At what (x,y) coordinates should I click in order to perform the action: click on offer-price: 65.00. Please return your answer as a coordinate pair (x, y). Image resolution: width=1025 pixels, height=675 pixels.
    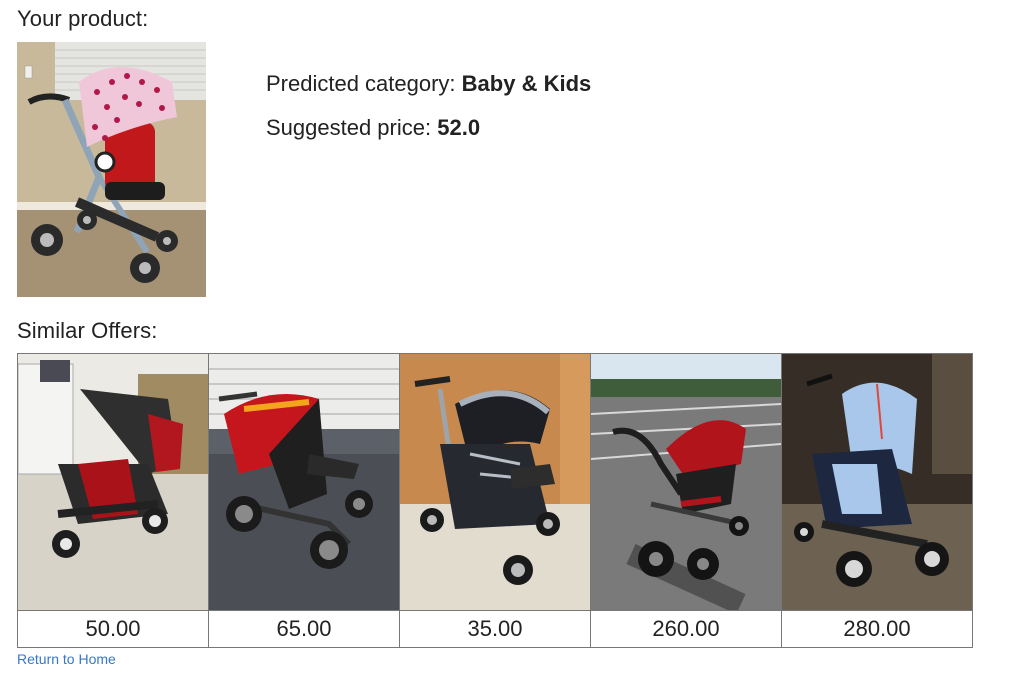
    Looking at the image, I should click on (304, 629).